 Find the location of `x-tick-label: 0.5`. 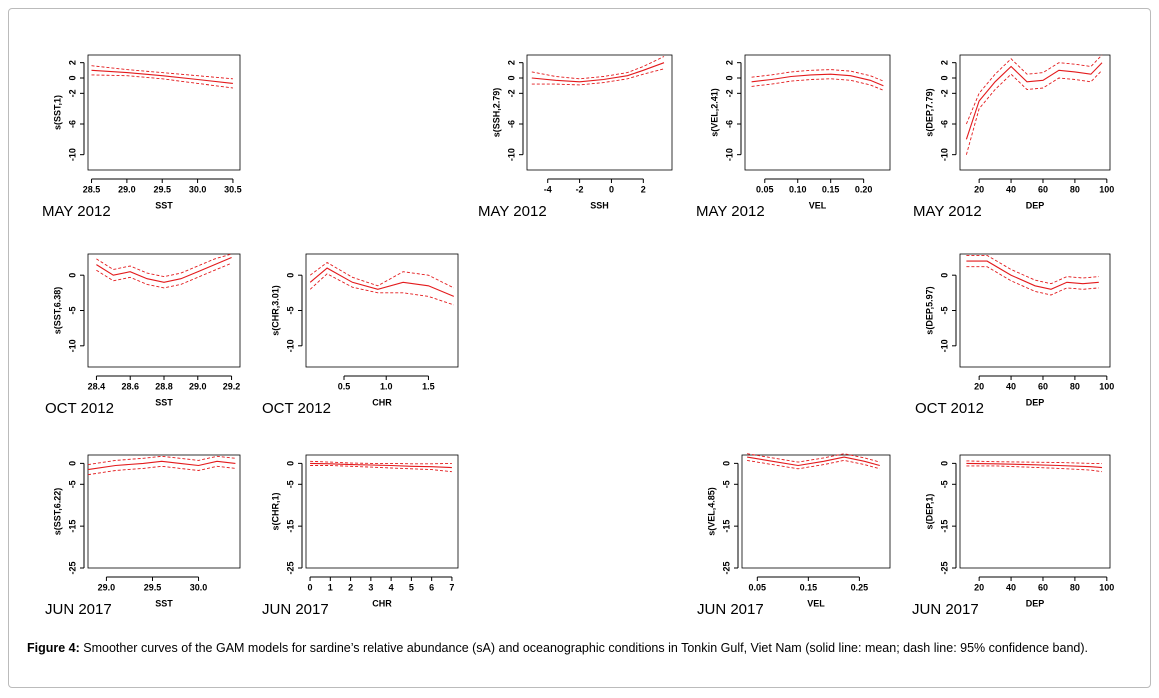

x-tick-label: 0.5 is located at coordinates (344, 386).